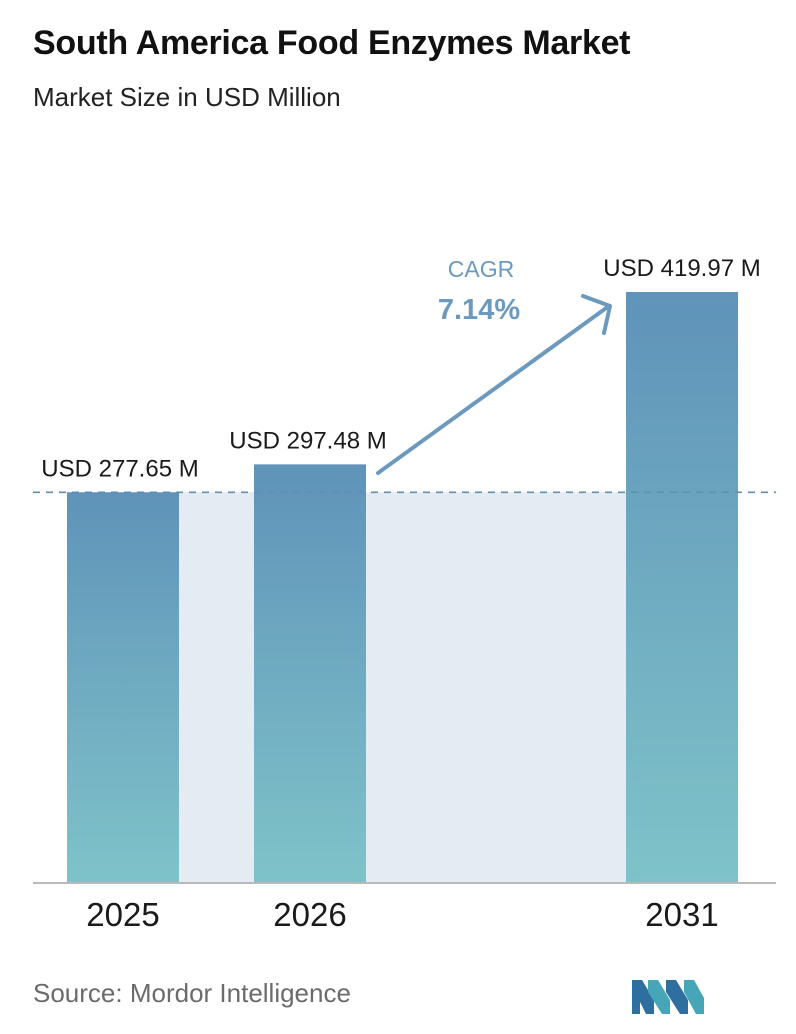 This screenshot has width=796, height=1034. I want to click on bar-2026, so click(310, 673).